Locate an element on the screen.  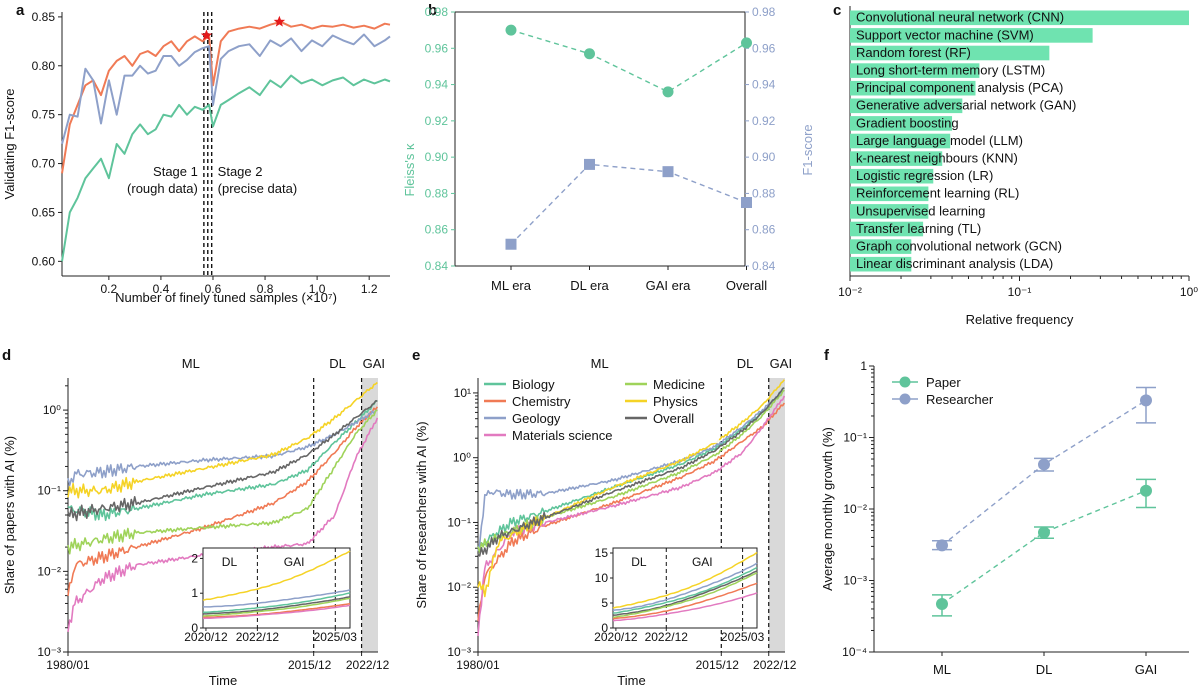
bar-category-label: Generative adversarial network (GAN) is located at coordinates (966, 105).